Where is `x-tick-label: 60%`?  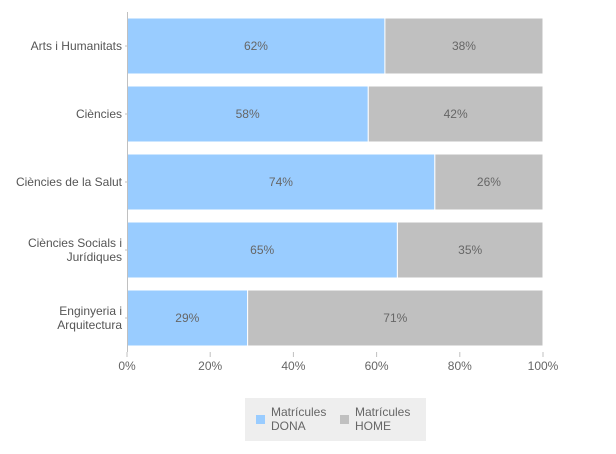 x-tick-label: 60% is located at coordinates (377, 366).